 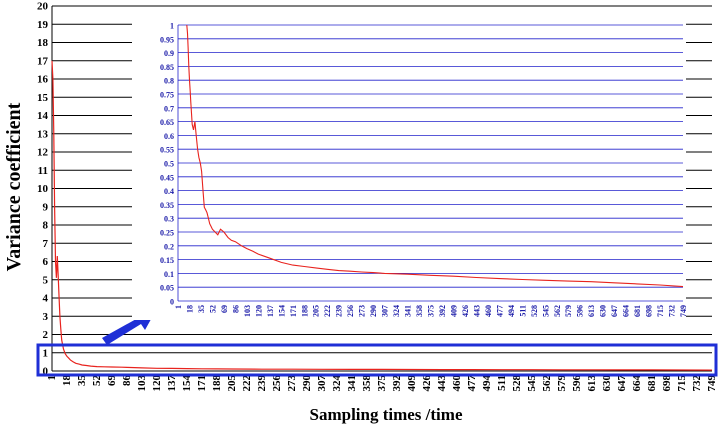 What do you see at coordinates (557, 311) in the screenshot?
I see `x-tick-label: 562` at bounding box center [557, 311].